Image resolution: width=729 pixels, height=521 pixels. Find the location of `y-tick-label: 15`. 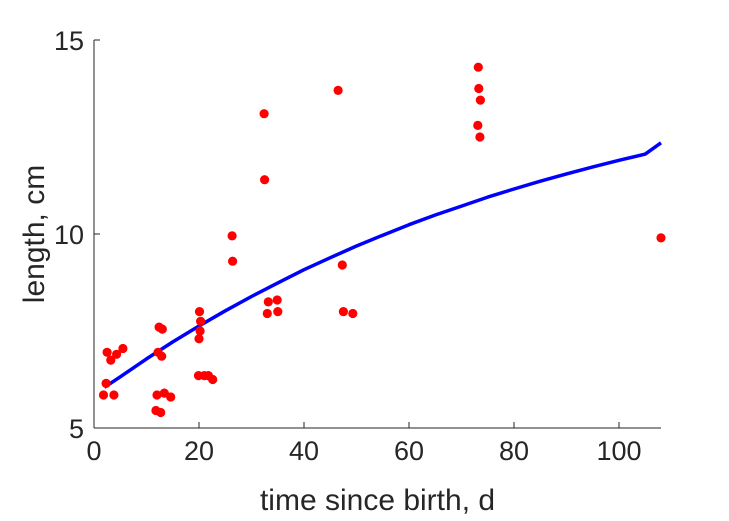

y-tick-label: 15 is located at coordinates (69, 41).